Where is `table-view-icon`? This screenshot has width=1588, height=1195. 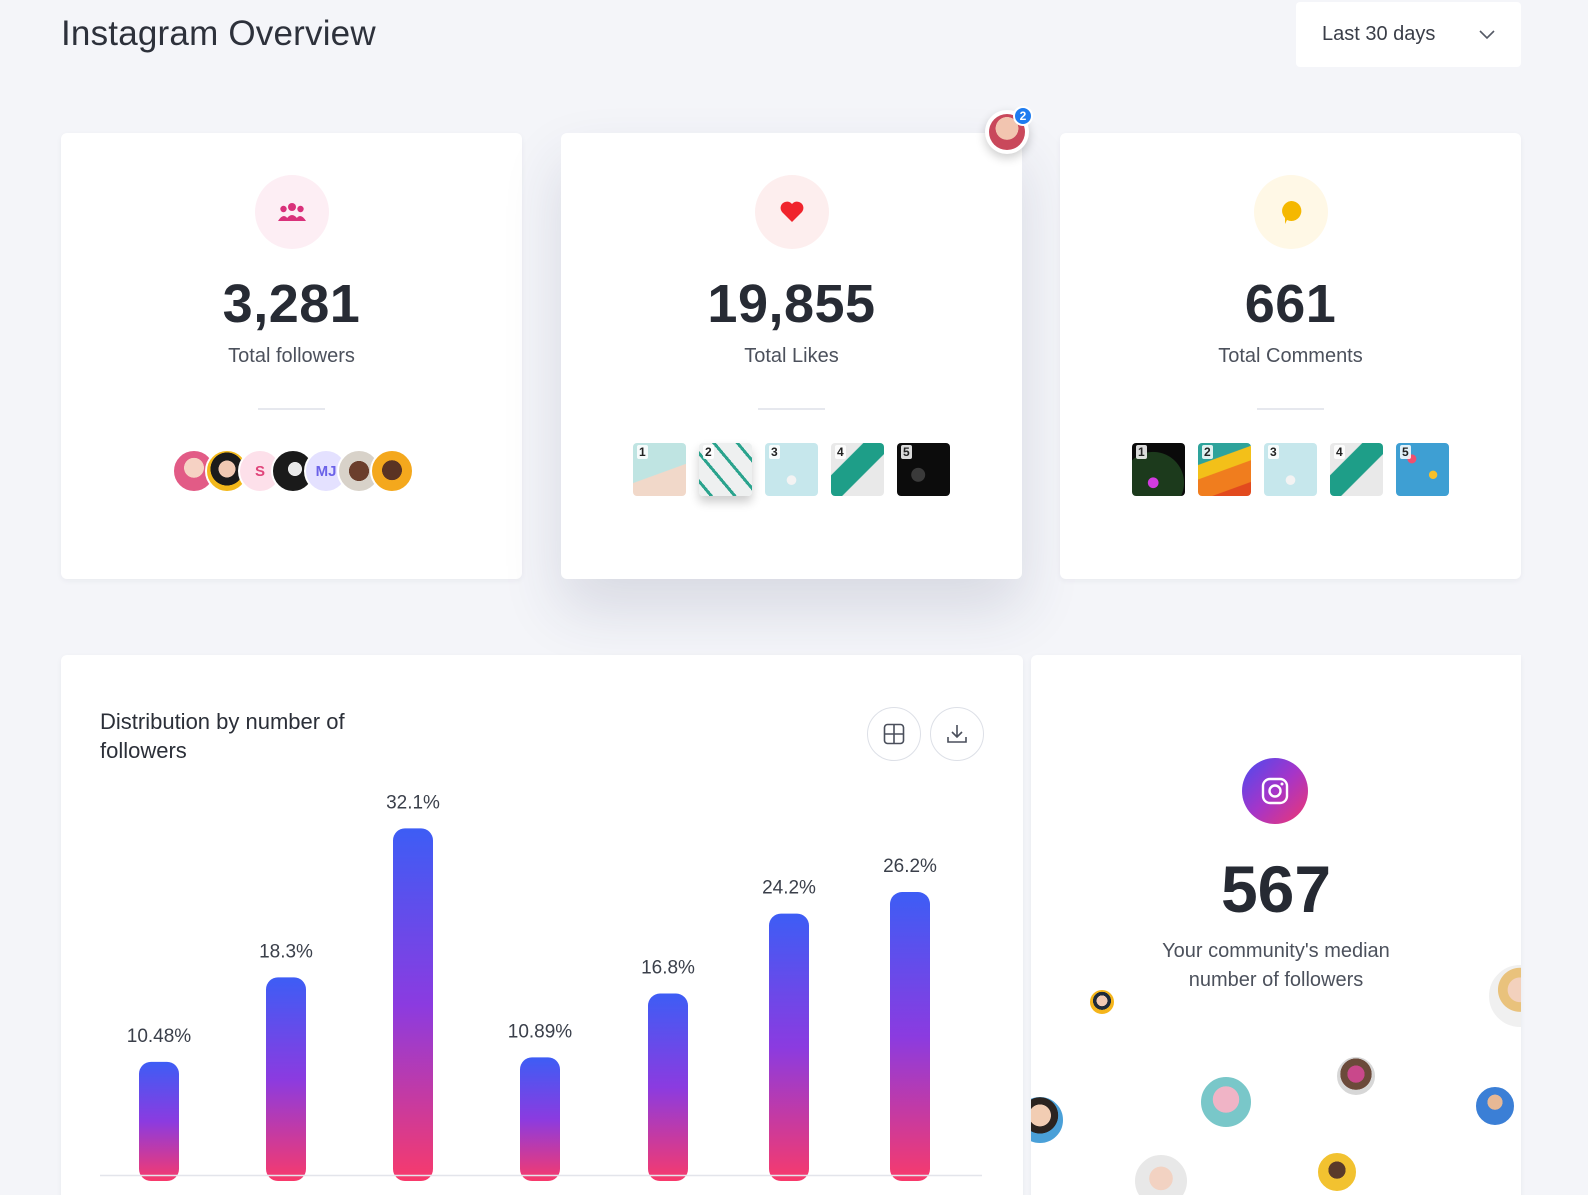
table-view-icon is located at coordinates (894, 734).